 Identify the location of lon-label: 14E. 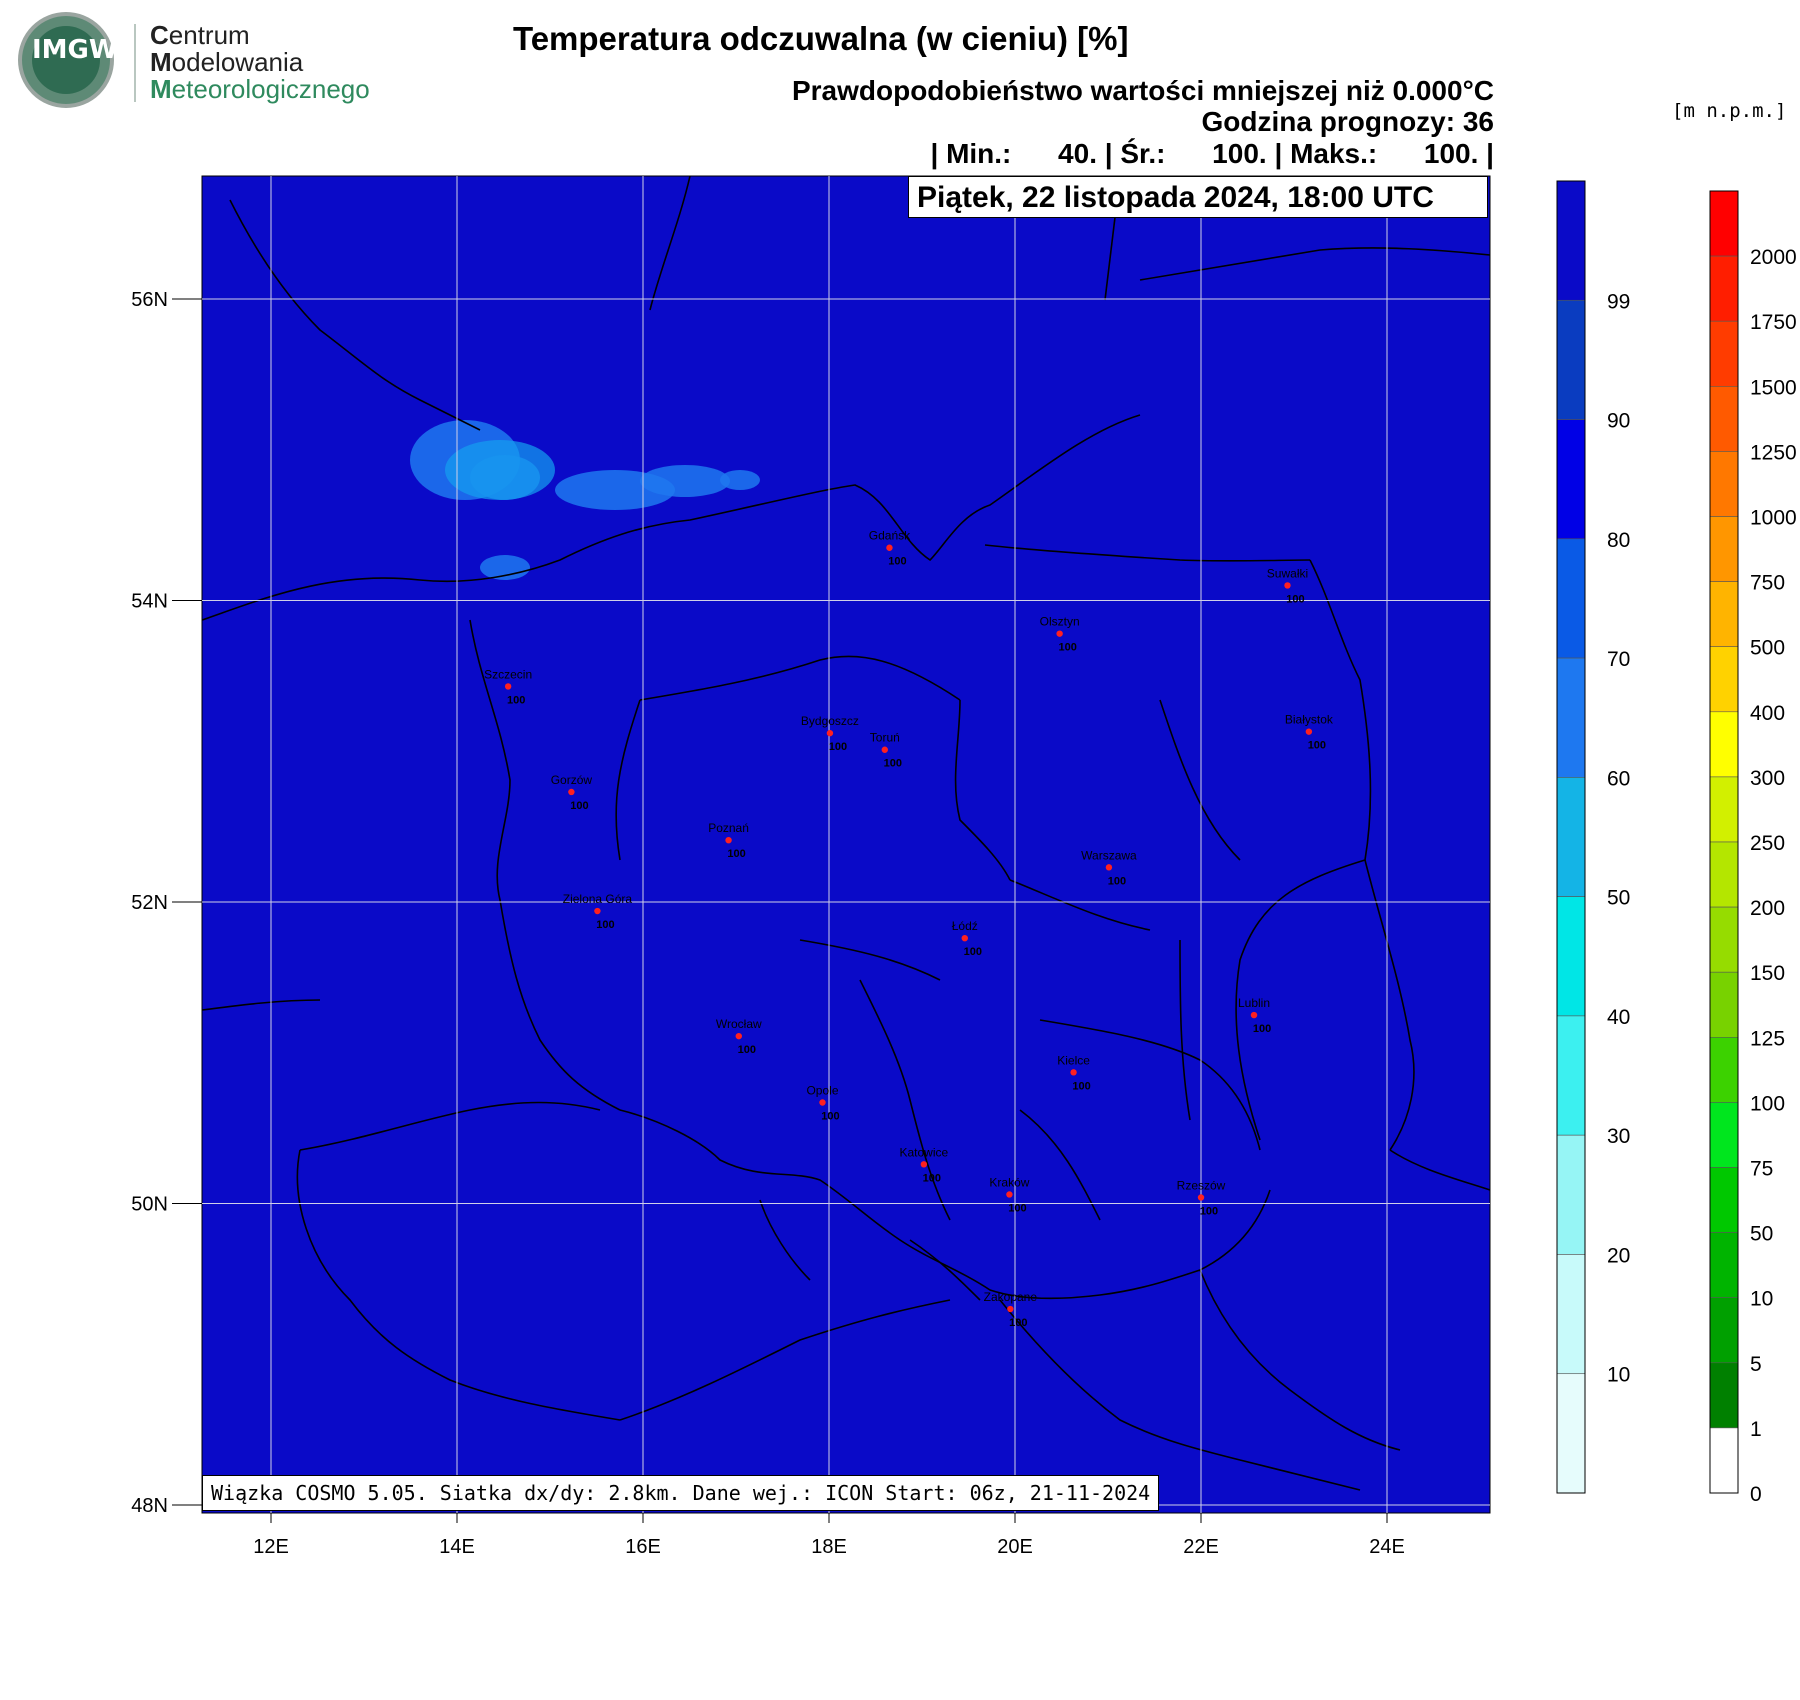
(457, 1547).